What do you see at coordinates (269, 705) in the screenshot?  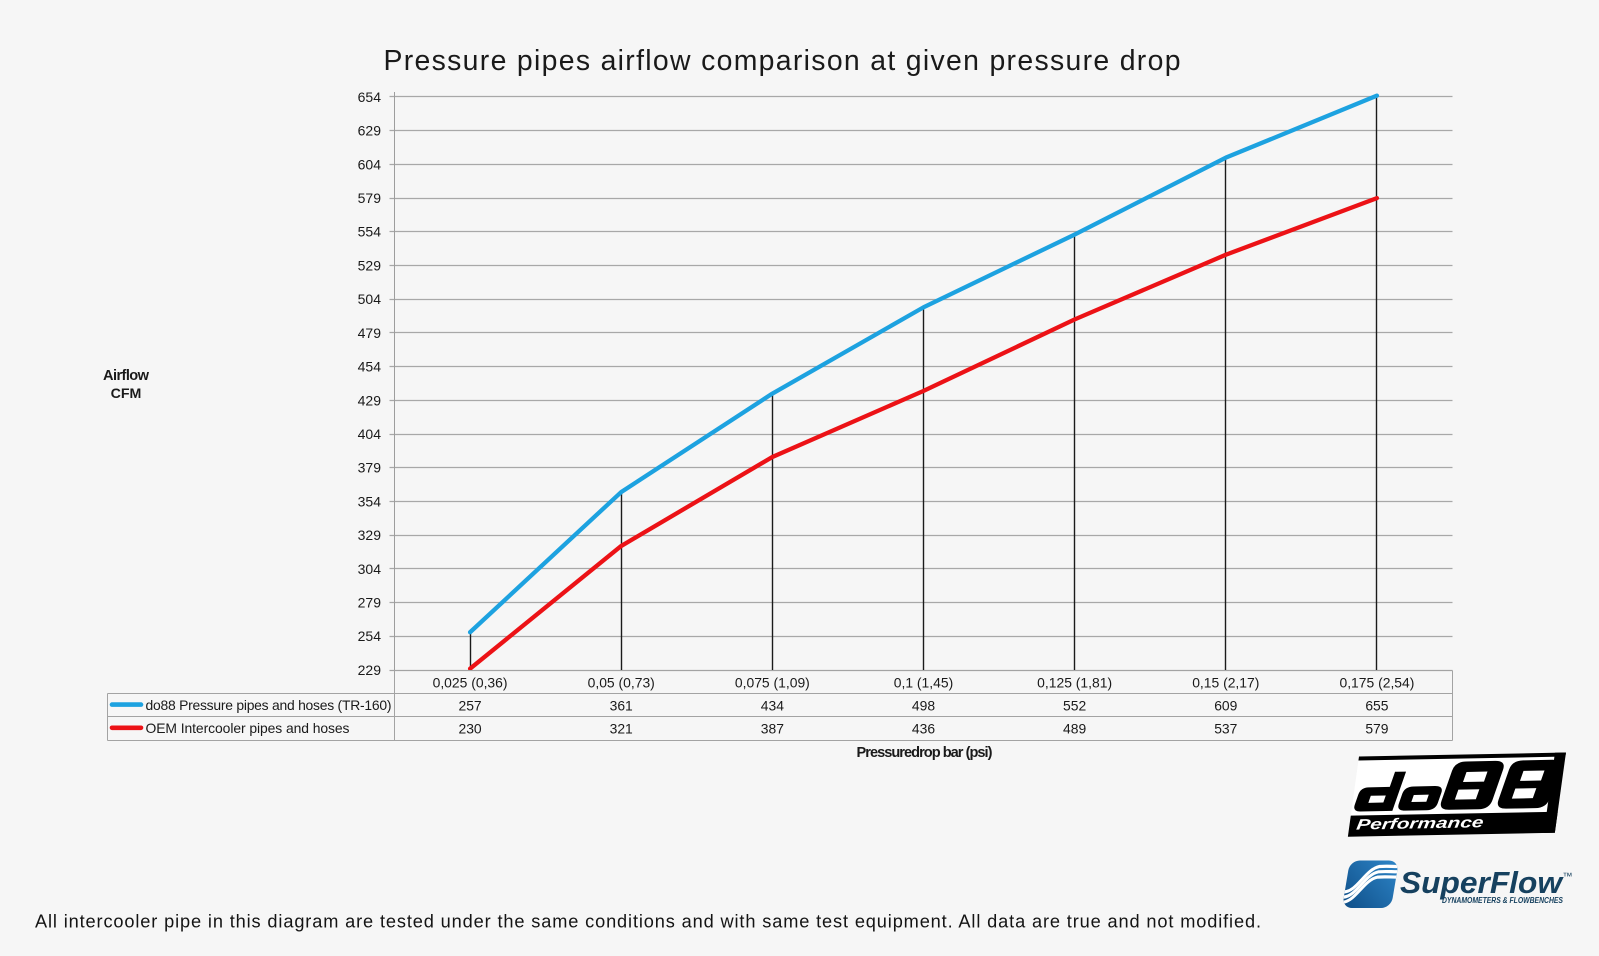 I see `svg-text:do88 Pressure pipes and hoses: do88 Pressure pipes and hoses (TR-160)` at bounding box center [269, 705].